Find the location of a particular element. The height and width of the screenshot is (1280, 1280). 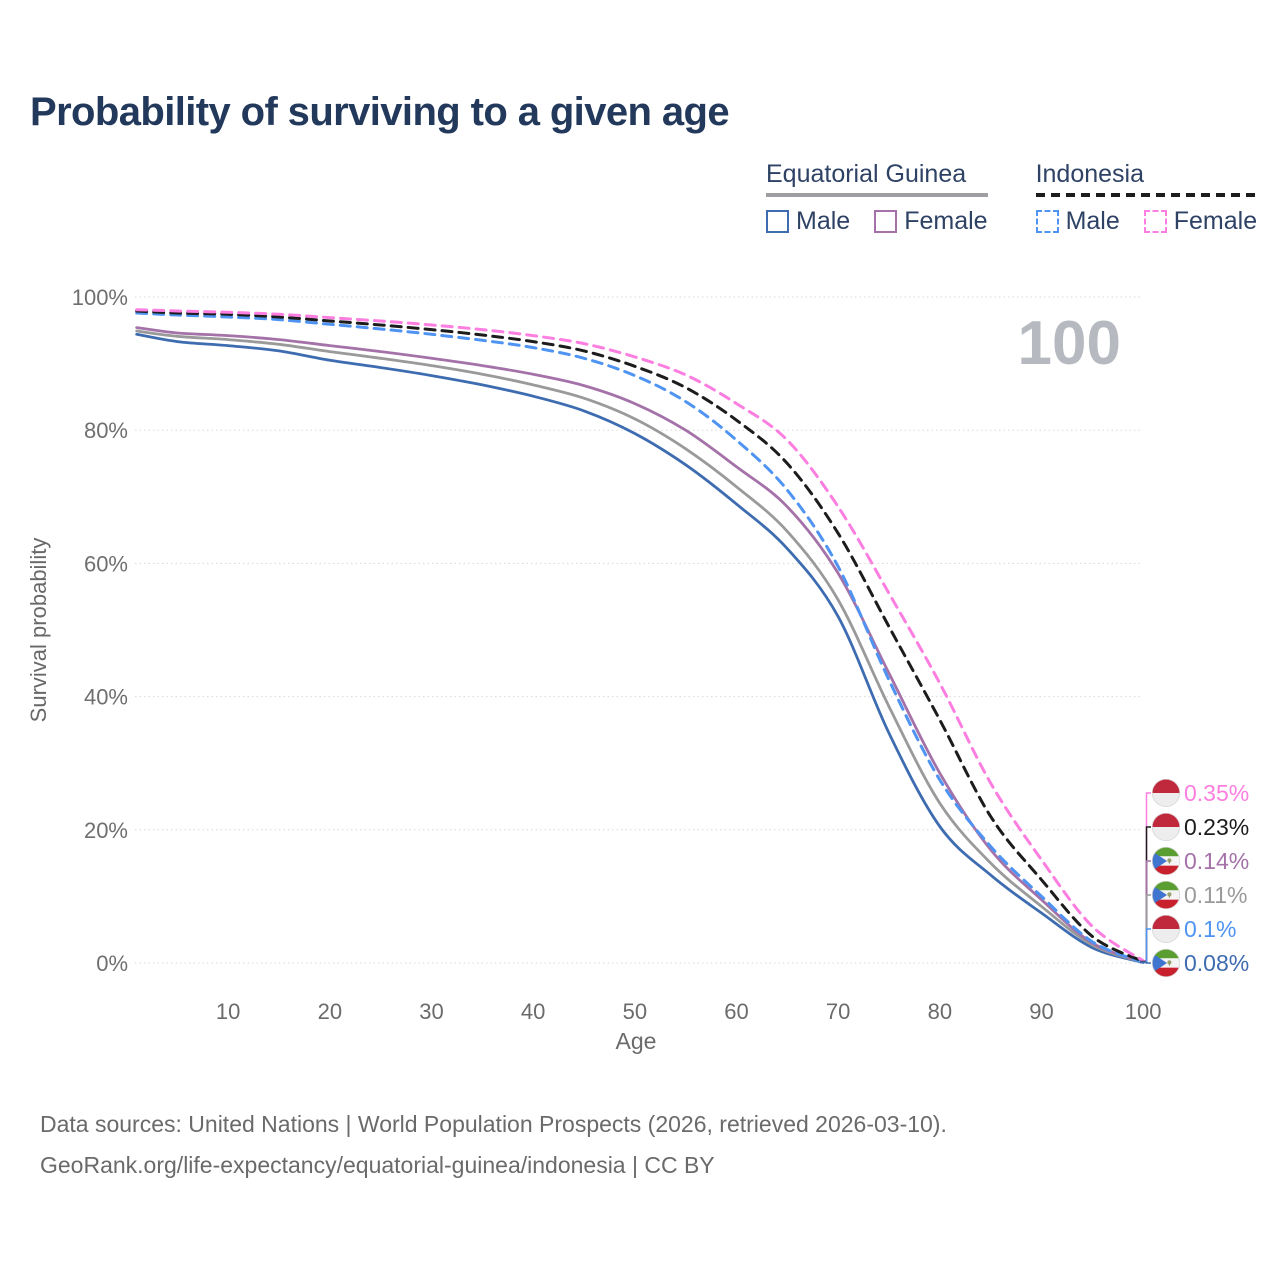

end-value-label-eq-female: 0.14% is located at coordinates (1216, 861).